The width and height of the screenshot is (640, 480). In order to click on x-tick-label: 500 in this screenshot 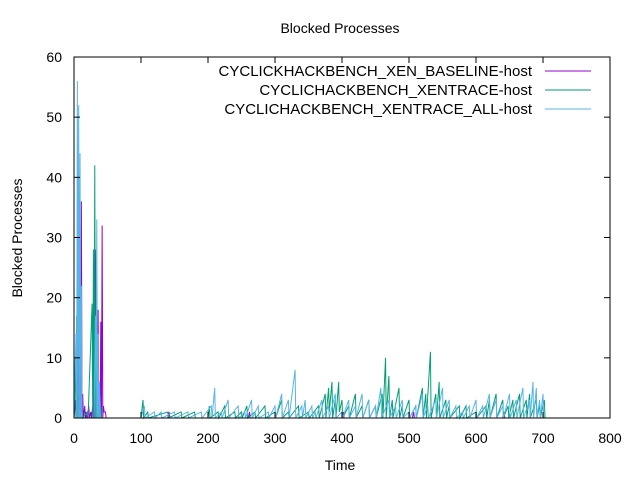, I will do `click(409, 438)`.